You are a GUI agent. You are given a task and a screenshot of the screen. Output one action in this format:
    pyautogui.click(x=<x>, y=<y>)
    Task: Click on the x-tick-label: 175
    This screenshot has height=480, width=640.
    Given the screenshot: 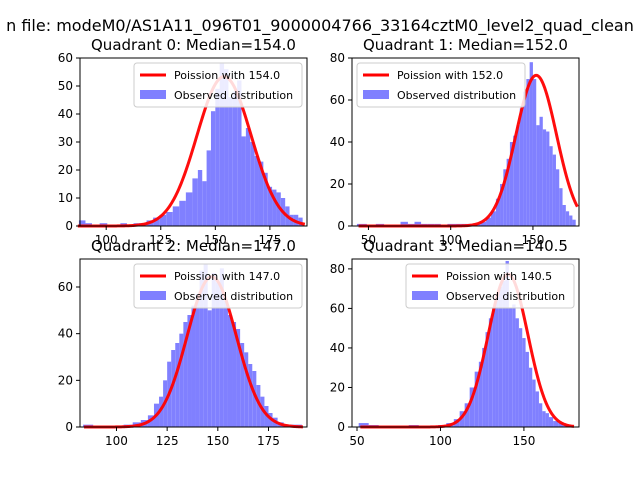 What is the action you would take?
    pyautogui.click(x=268, y=441)
    